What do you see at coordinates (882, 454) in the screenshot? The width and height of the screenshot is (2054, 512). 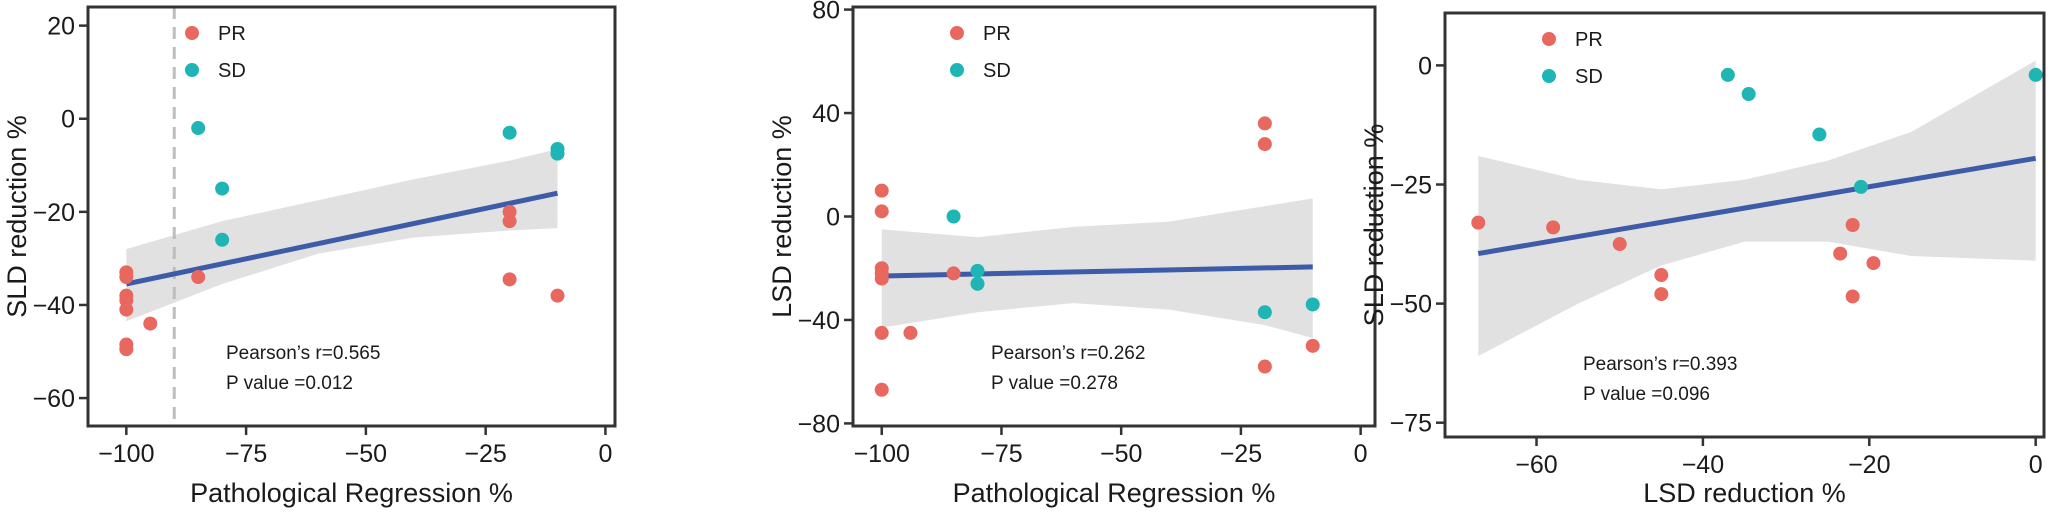 I see `x-tick-label: −100` at bounding box center [882, 454].